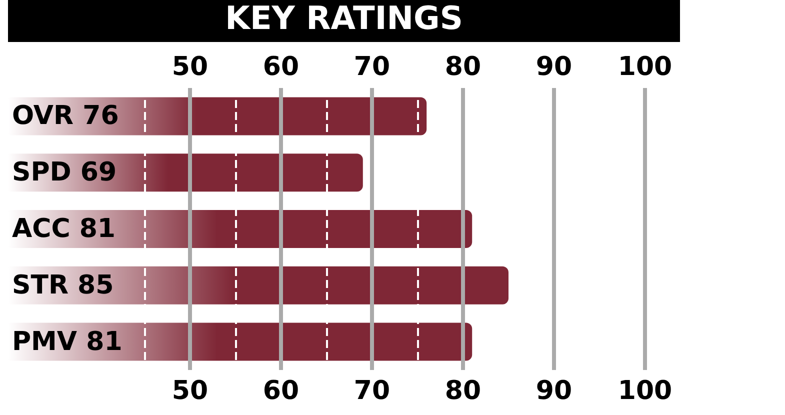 This screenshot has width=785, height=415. I want to click on y-tick-label: STR 85, so click(63, 285).